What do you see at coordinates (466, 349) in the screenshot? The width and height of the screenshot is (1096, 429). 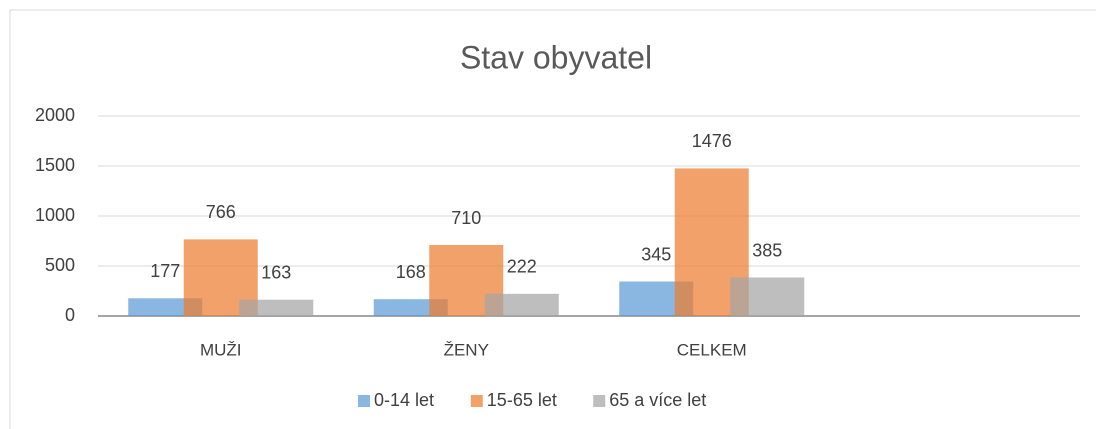 I see `x-tick-label: ŽENY` at bounding box center [466, 349].